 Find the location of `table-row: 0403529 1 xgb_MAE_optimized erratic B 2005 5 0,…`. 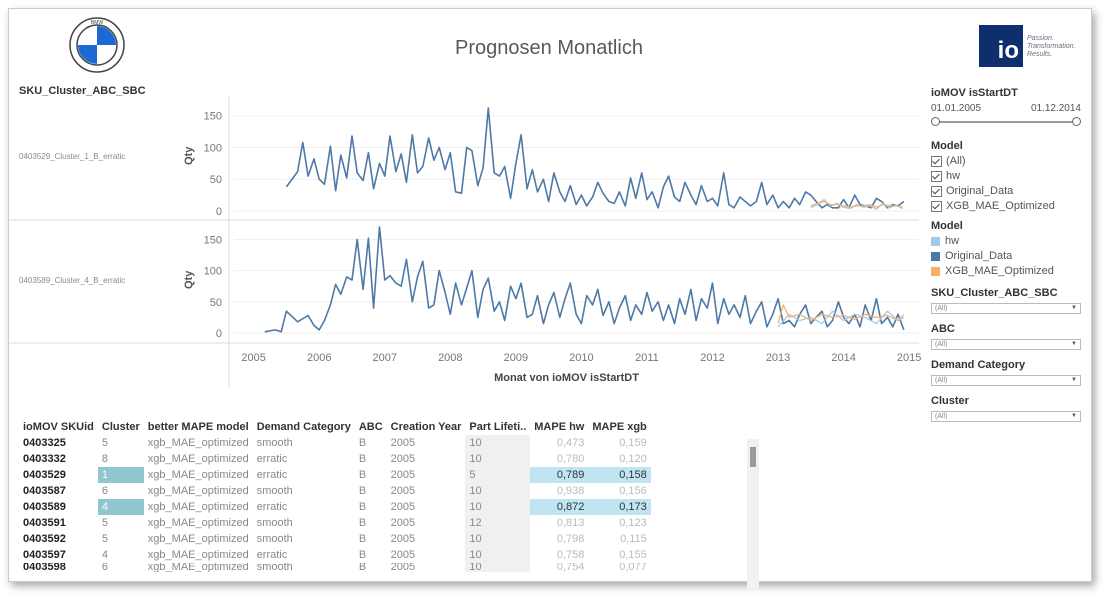

table-row: 0403529 1 xgb_MAE_optimized erratic B 2005 5 0,… is located at coordinates (335, 475).